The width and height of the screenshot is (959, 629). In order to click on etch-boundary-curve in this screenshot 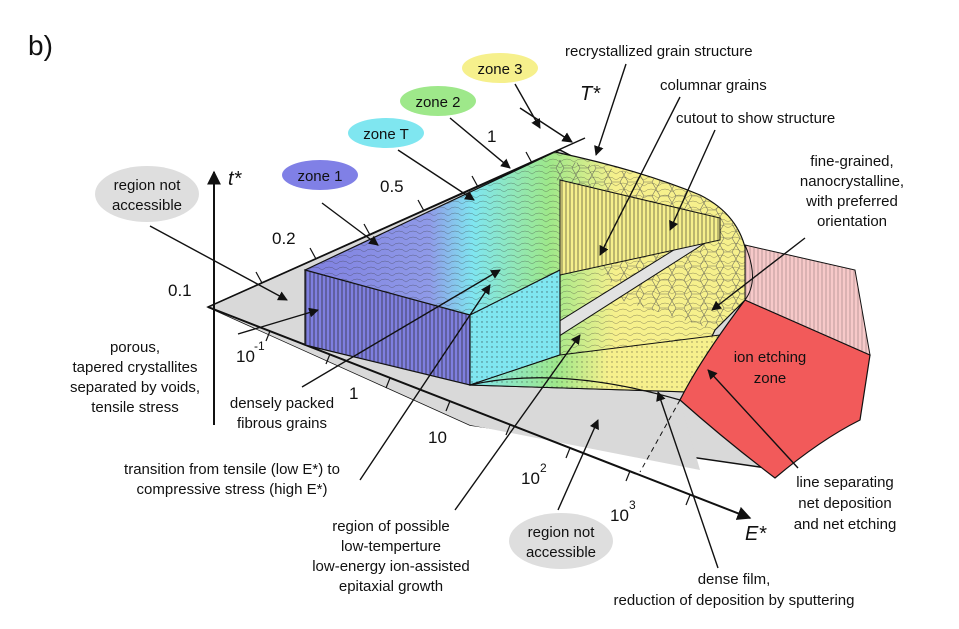, I will do `click(748, 272)`.